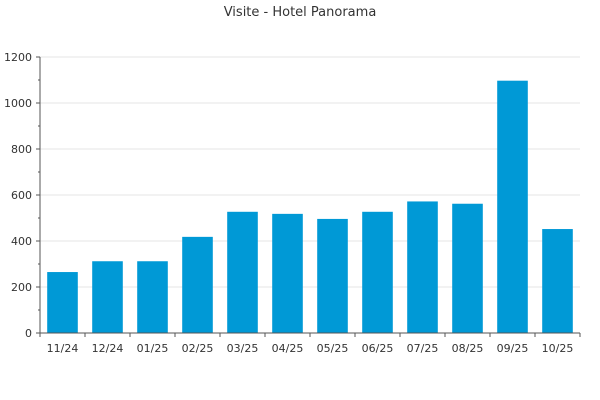 This screenshot has height=400, width=600. Describe the element at coordinates (513, 348) in the screenshot. I see `x-tick-label: 09/25` at that location.